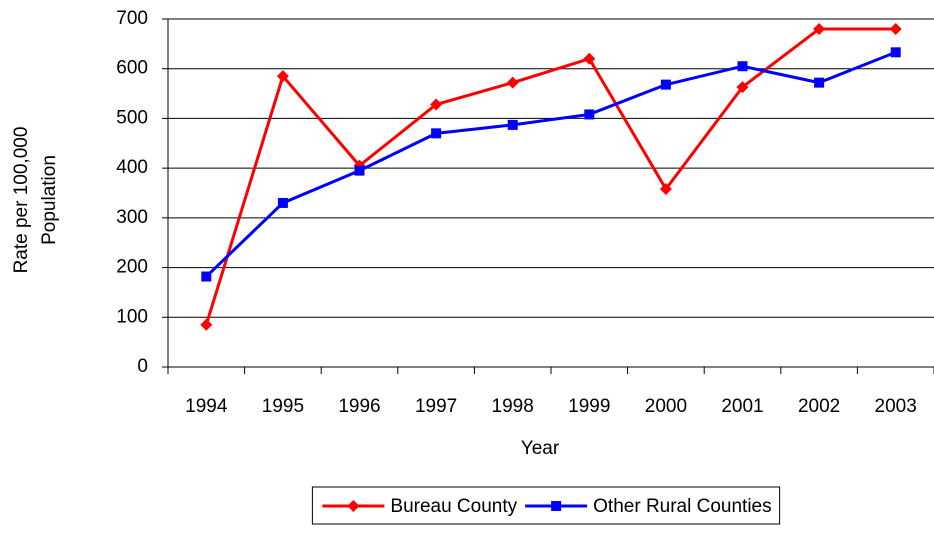  I want to click on x-tick-label: 1994, so click(206, 406).